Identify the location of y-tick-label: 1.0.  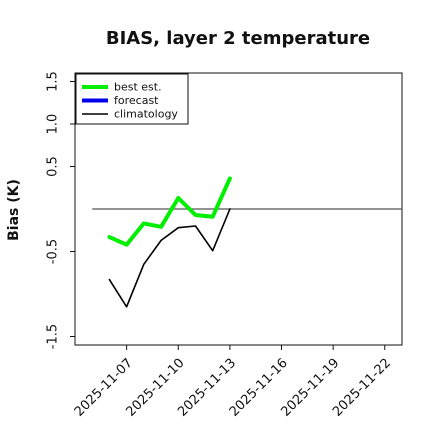
(53, 124).